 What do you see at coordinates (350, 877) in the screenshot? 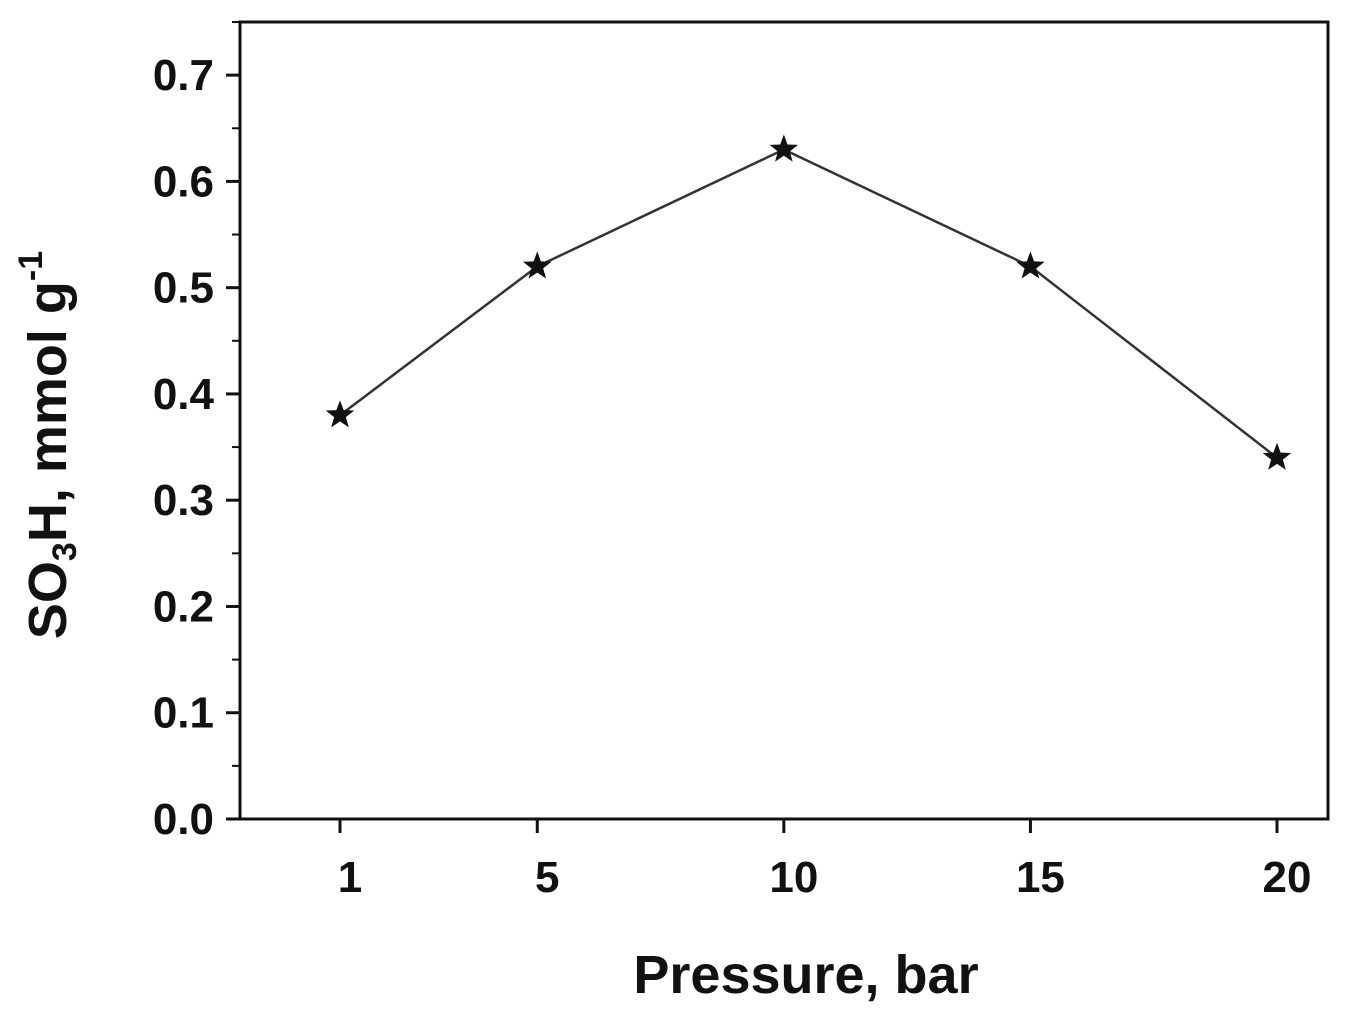
I see `x-tick-label: 1` at bounding box center [350, 877].